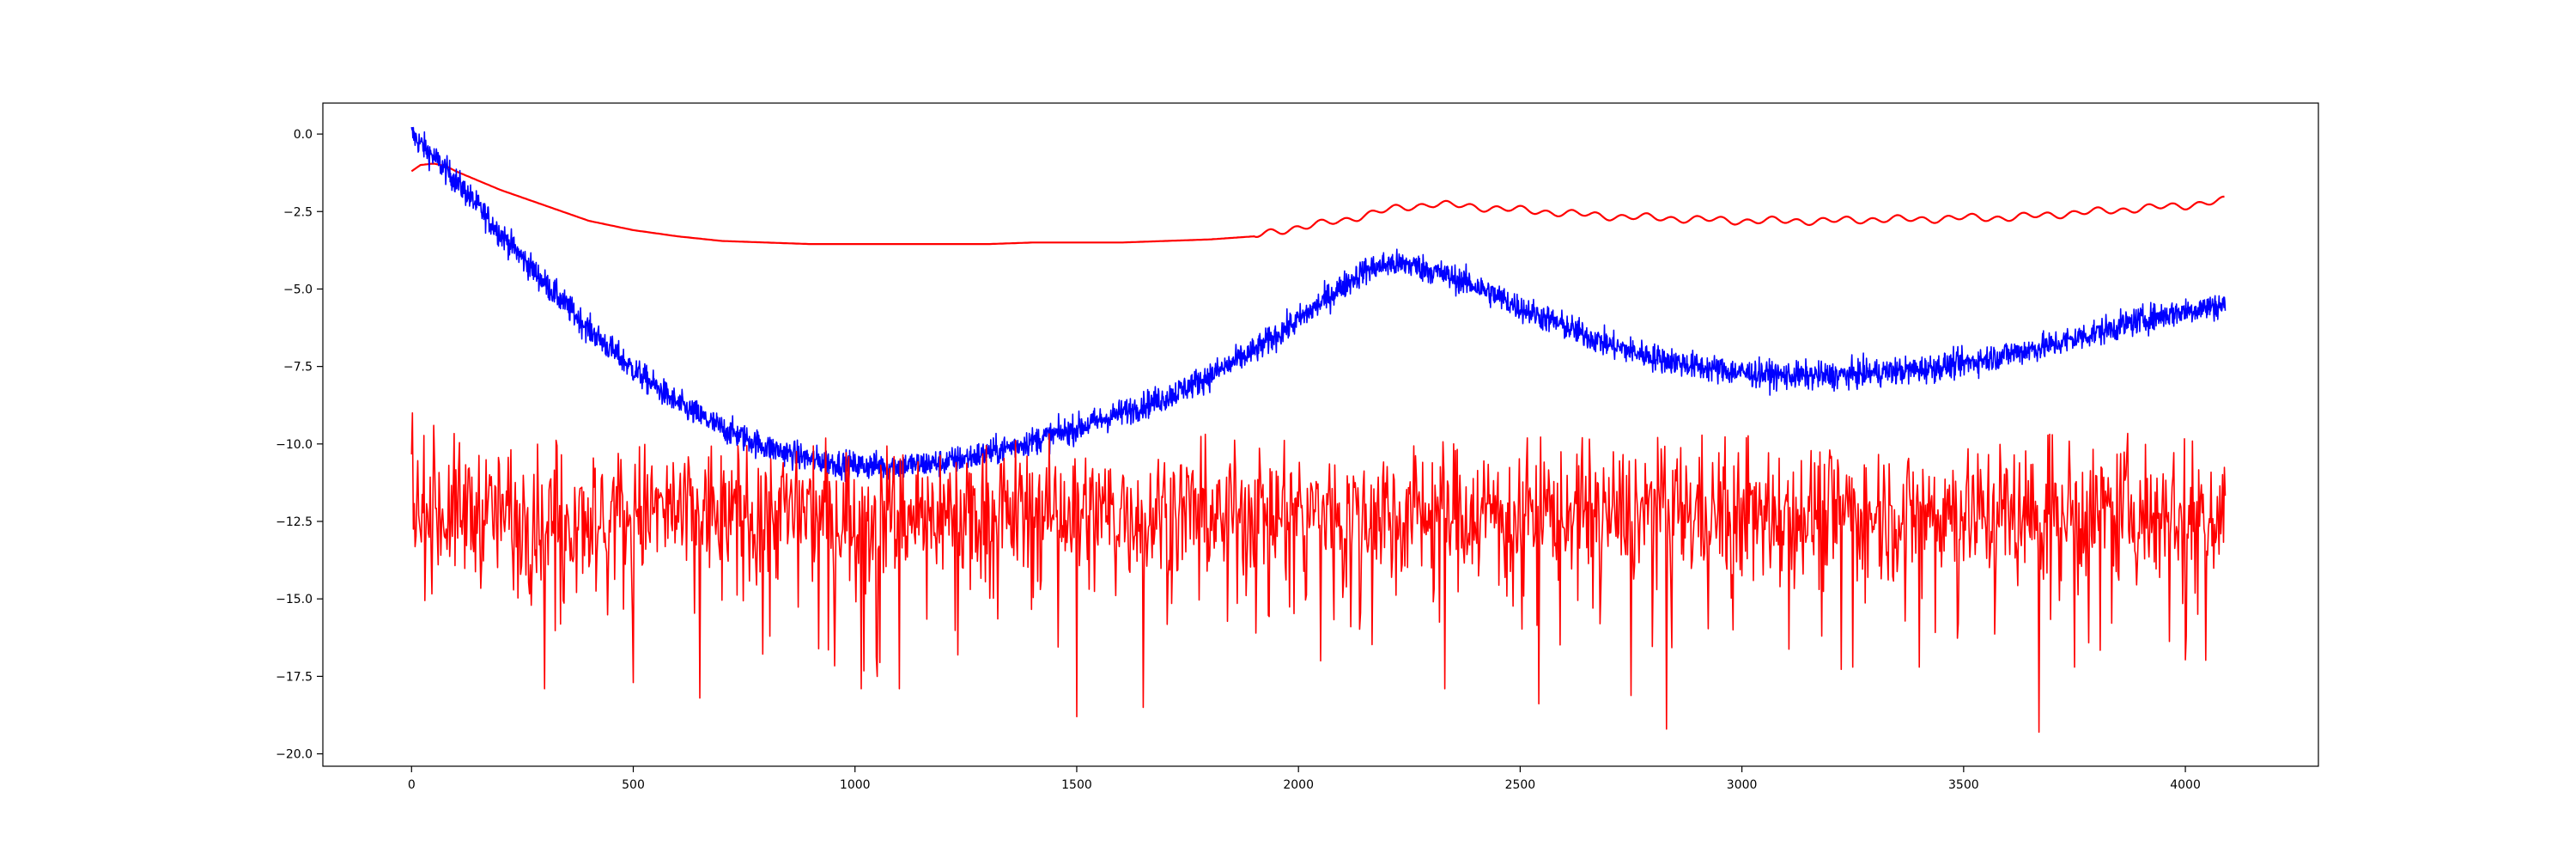  I want to click on x-tick-label: 3500, so click(1963, 785).